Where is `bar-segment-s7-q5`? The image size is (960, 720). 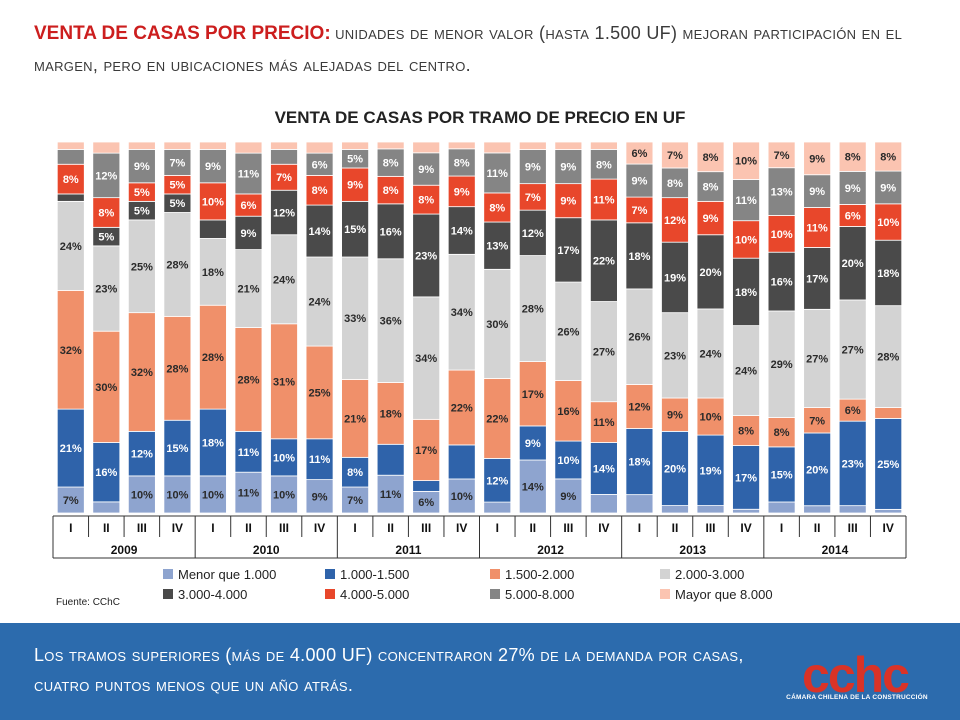
bar-segment-s7-q5 is located at coordinates (248, 147).